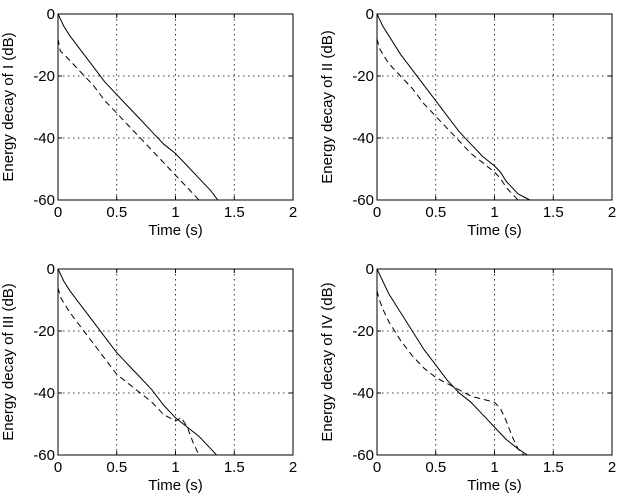  Describe the element at coordinates (8, 106) in the screenshot. I see `y-axis-label: Energy decay of I (dB)` at that location.